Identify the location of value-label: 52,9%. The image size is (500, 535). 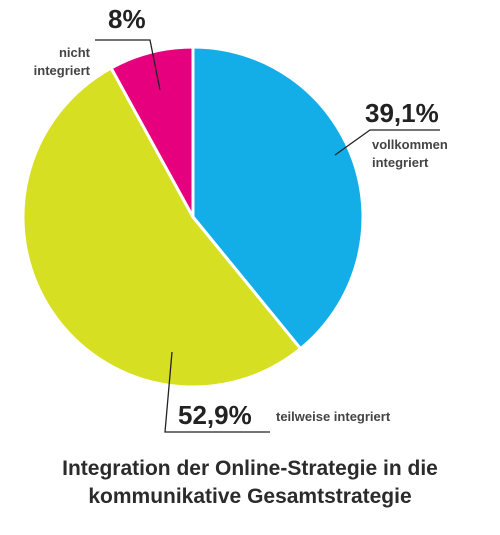
(215, 415).